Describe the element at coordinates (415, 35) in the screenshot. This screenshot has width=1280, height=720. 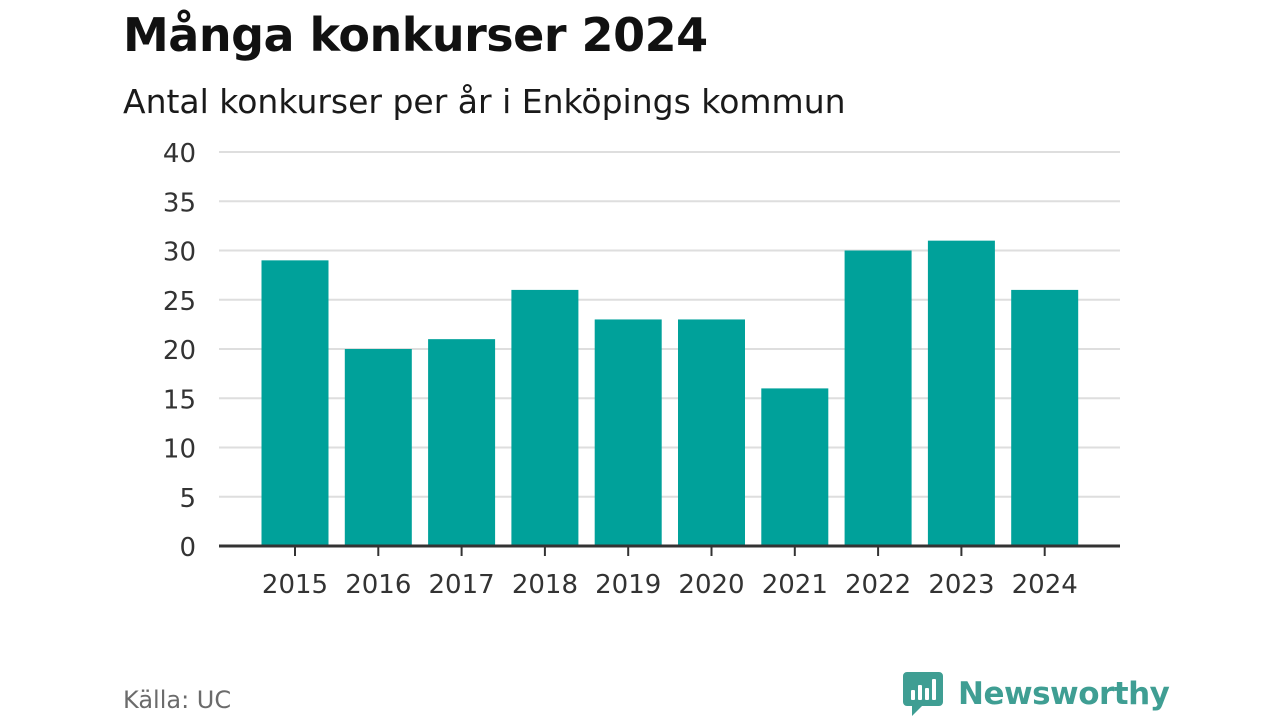
I see `chart-title: Många konkurser 2024` at that location.